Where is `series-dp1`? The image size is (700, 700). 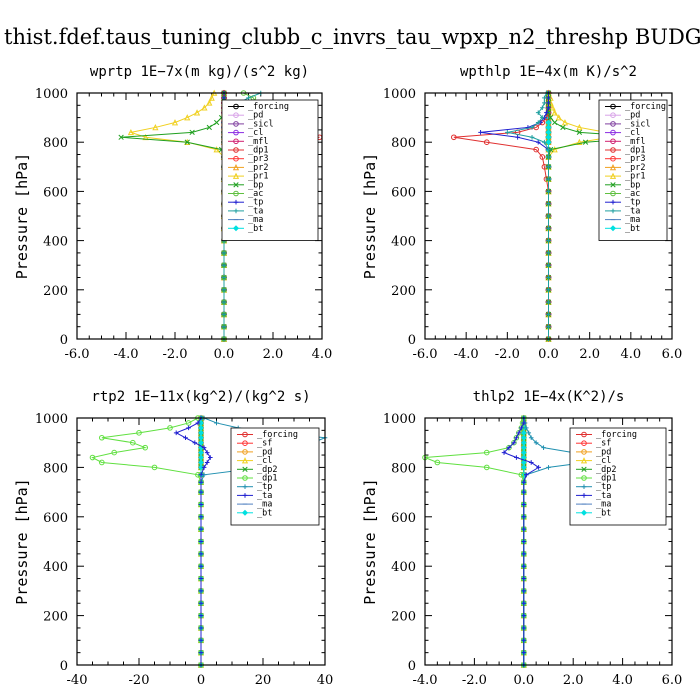
series-dp1 is located at coordinates (474, 541).